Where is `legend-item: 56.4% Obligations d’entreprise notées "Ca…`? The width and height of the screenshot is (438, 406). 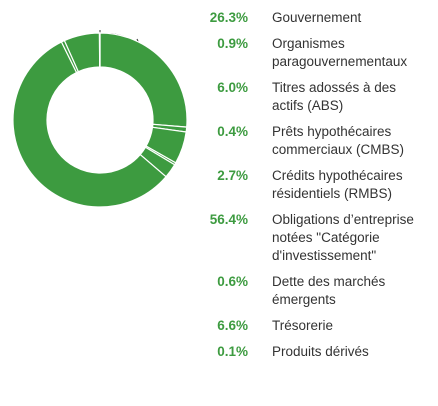
legend-item: 56.4% Obligations d’entreprise notées "Ca… is located at coordinates (309, 238).